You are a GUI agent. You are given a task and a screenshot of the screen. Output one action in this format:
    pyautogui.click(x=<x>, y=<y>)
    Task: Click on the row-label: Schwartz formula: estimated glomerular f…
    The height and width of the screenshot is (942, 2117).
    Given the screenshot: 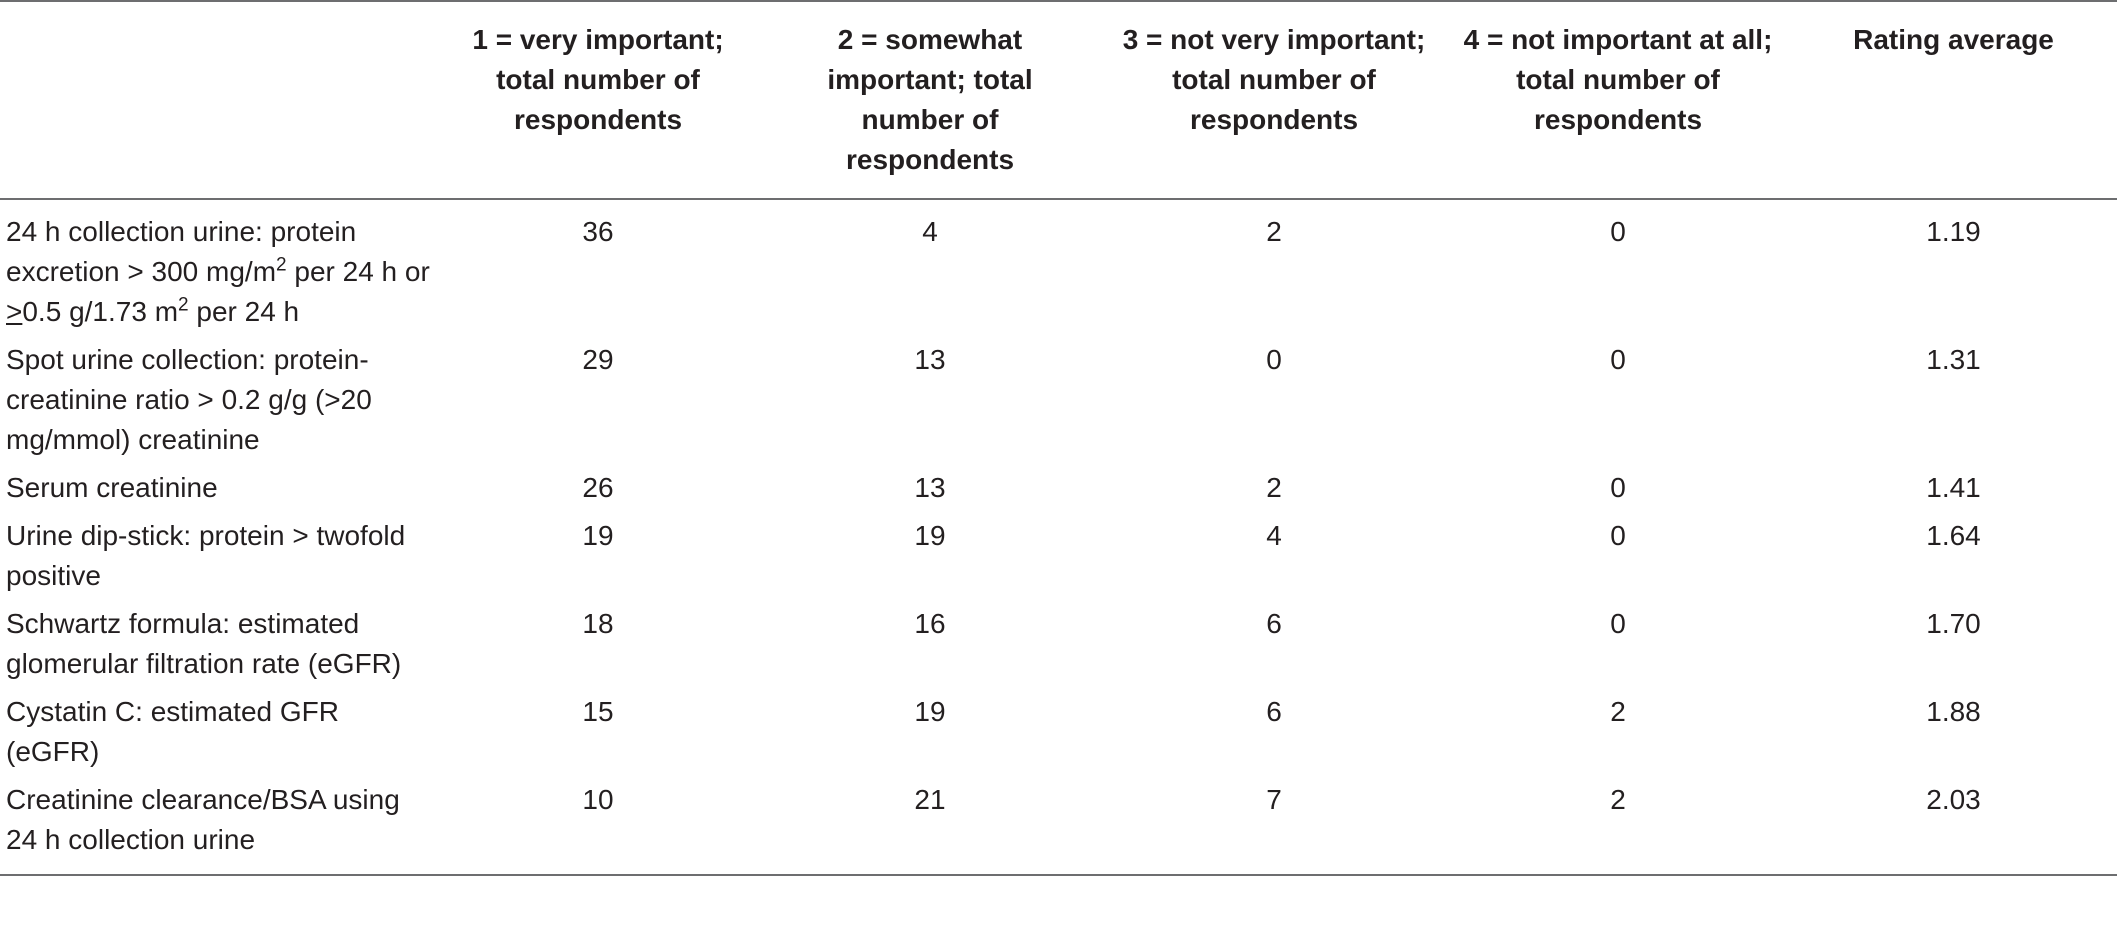 What is the action you would take?
    pyautogui.click(x=204, y=643)
    